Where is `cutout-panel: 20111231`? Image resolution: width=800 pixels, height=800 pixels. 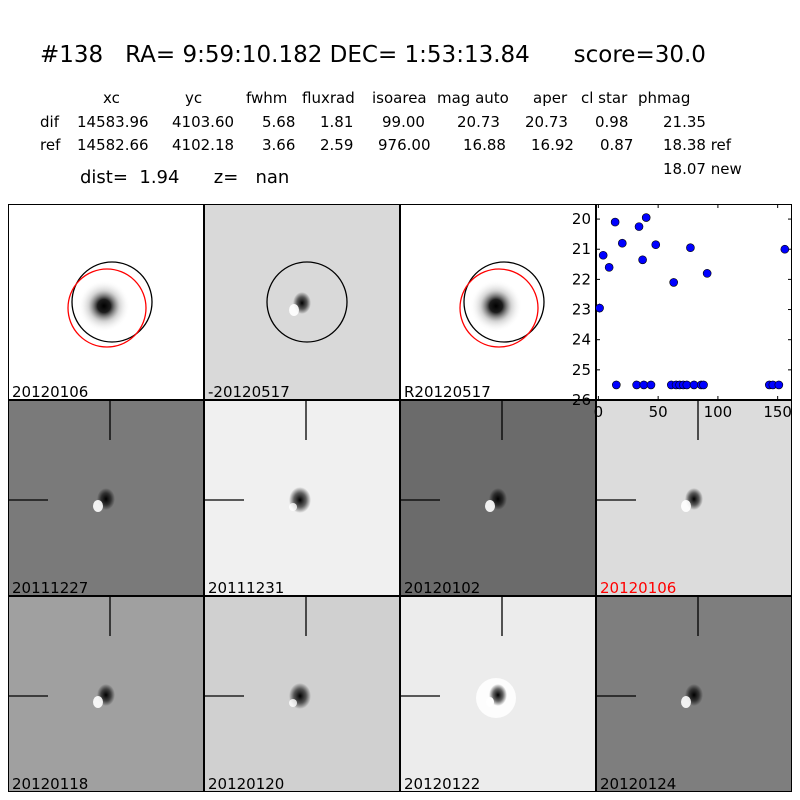
cutout-panel: 20111231 is located at coordinates (302, 498).